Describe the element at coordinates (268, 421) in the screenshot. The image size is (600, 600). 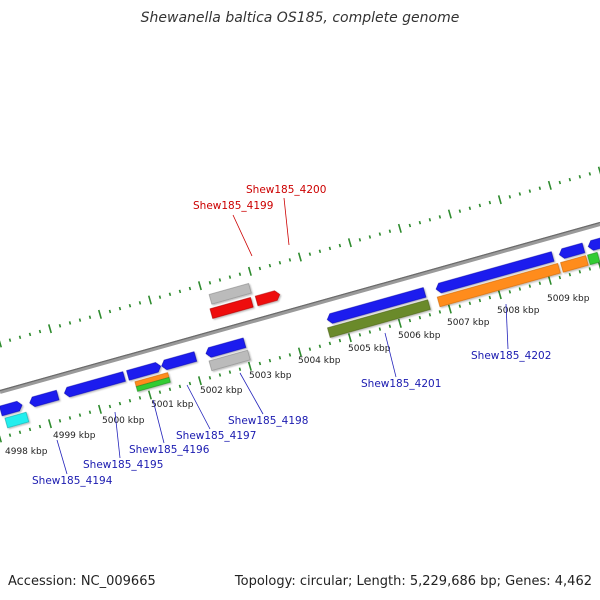
I see `gene-label-4198: Shew185_4198` at that location.